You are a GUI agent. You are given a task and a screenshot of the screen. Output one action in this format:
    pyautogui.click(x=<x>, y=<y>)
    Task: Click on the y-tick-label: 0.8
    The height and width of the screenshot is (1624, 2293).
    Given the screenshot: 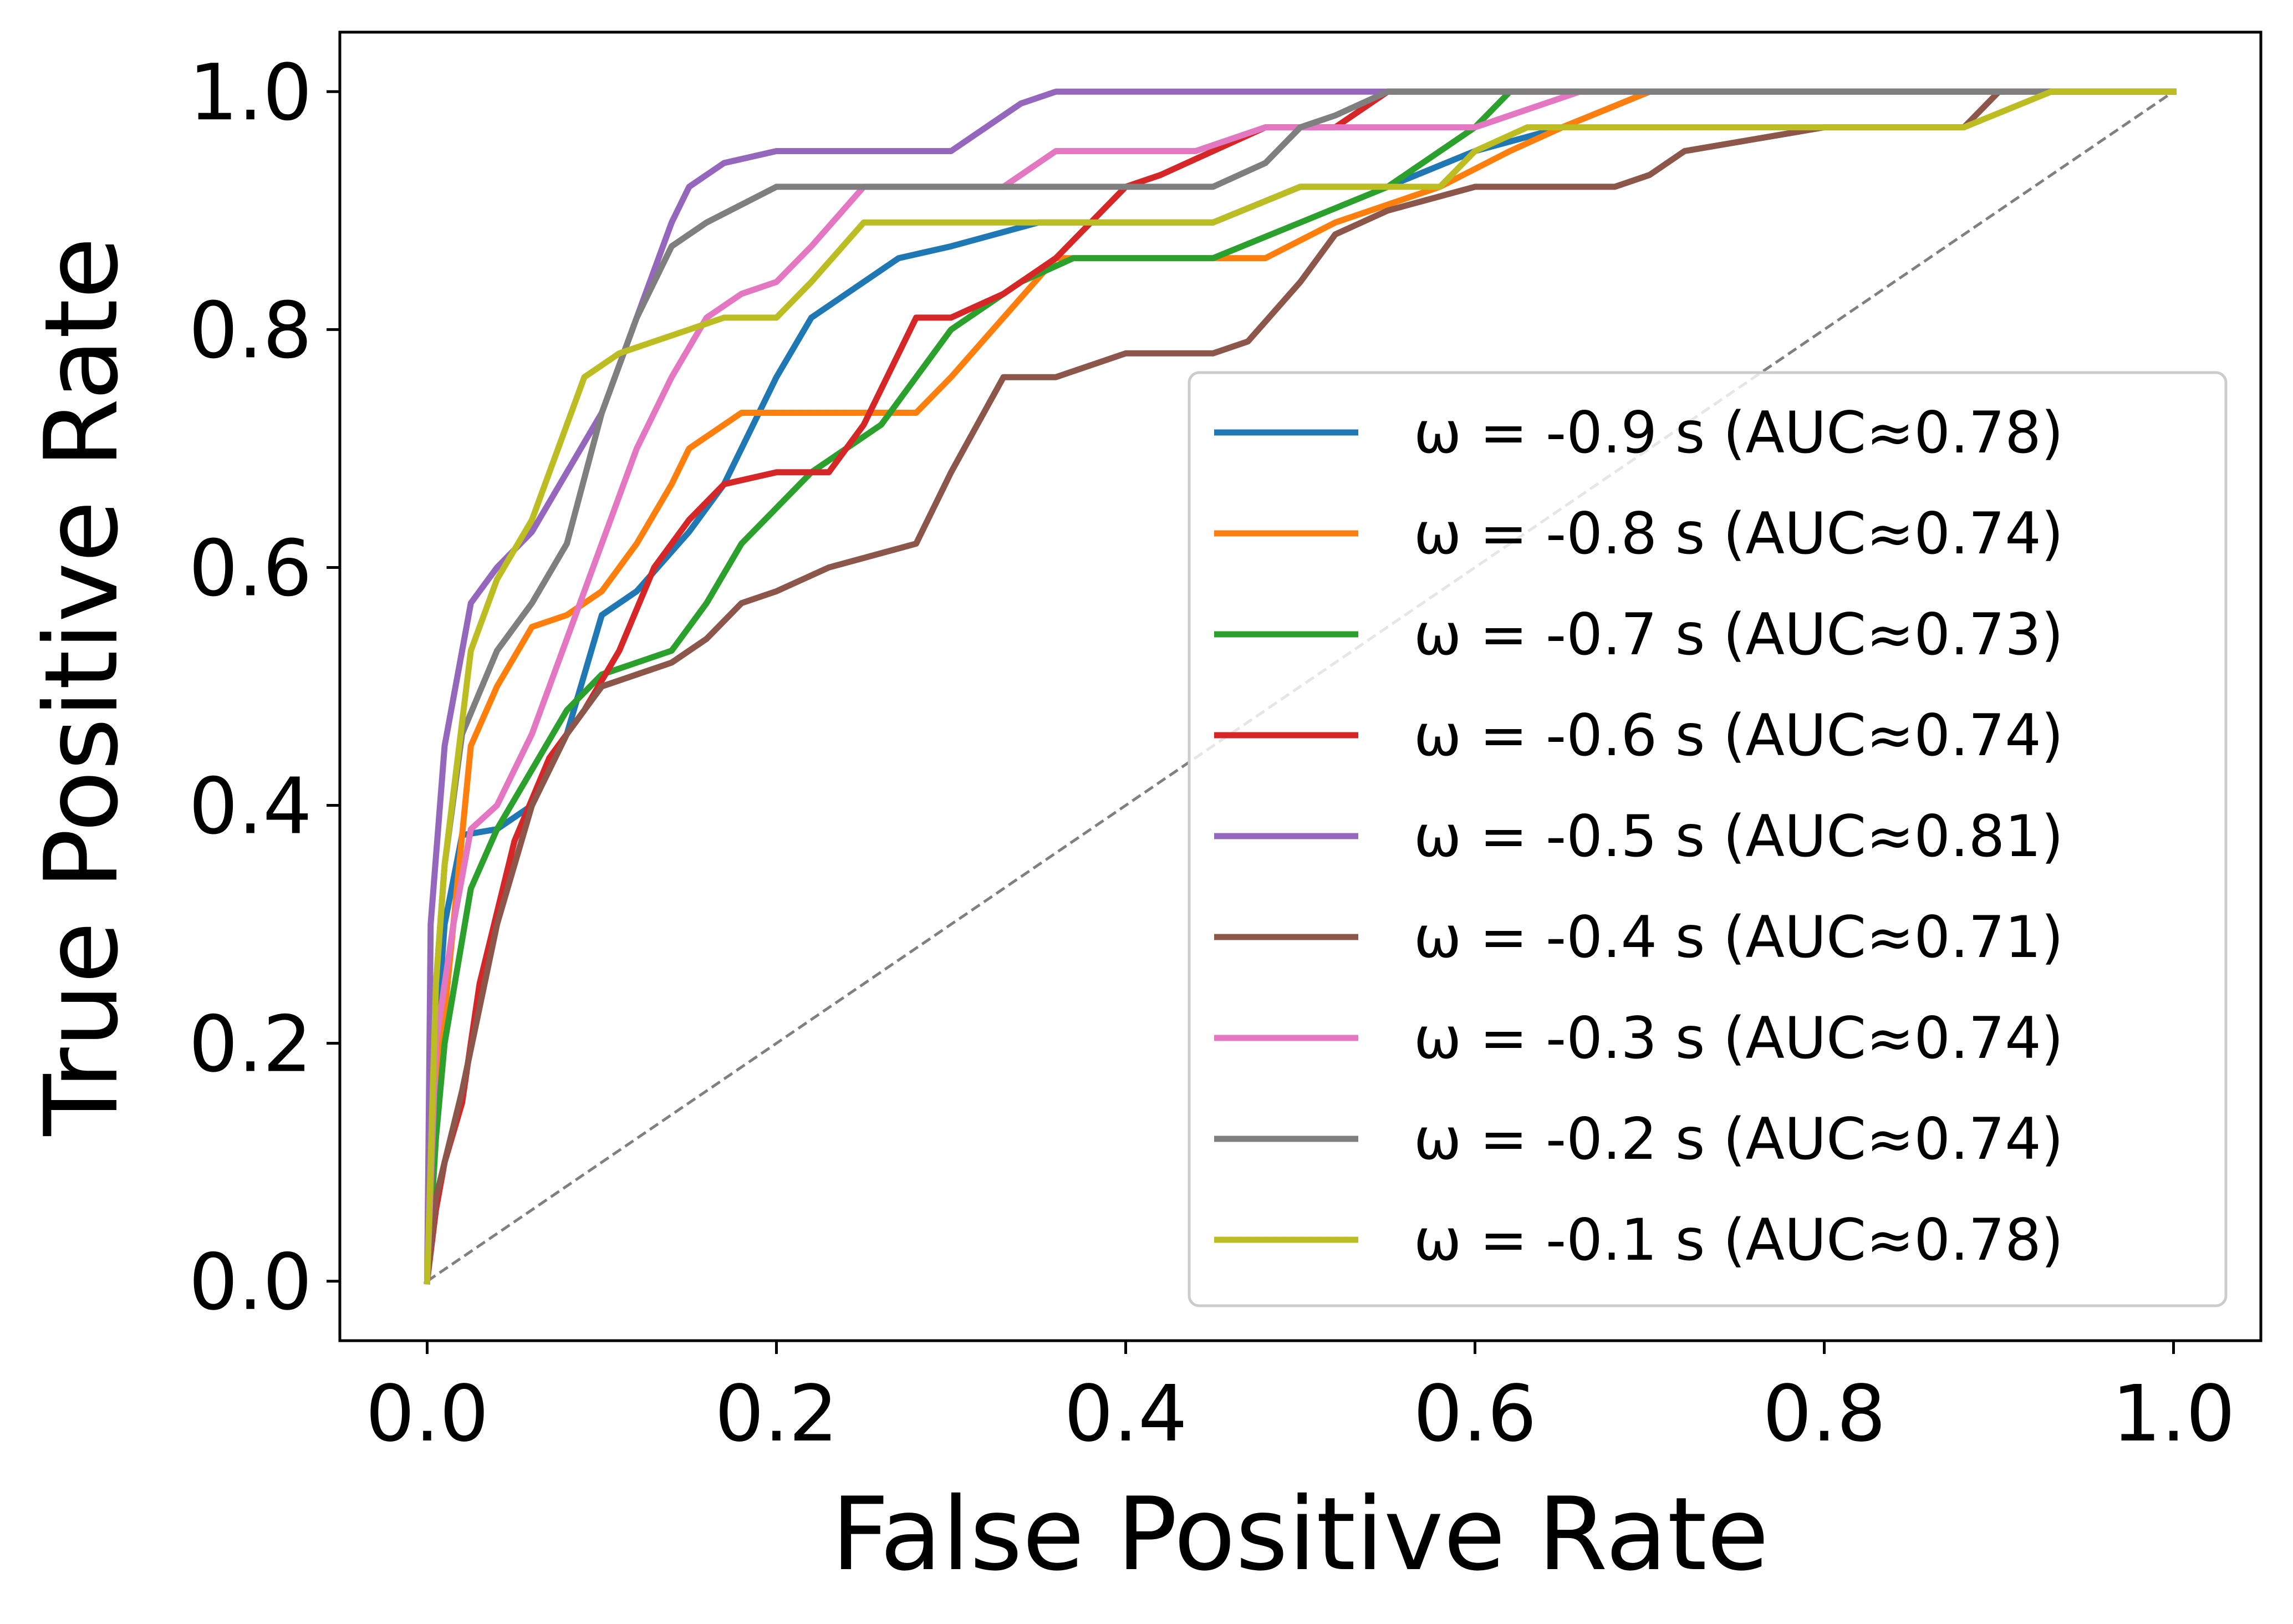 What is the action you would take?
    pyautogui.click(x=250, y=331)
    